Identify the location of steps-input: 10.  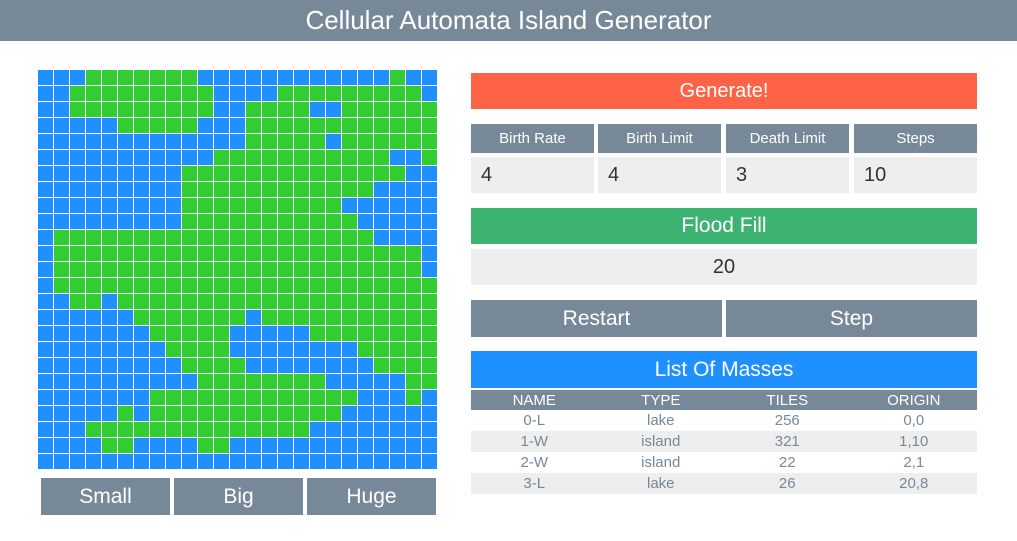
(915, 175).